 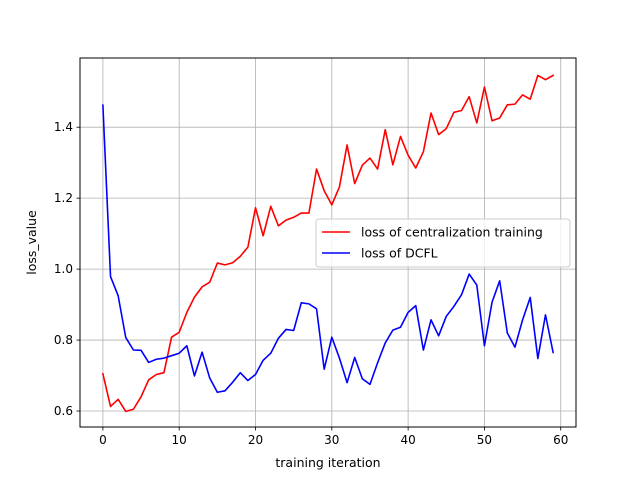 What do you see at coordinates (452, 232) in the screenshot?
I see `legend-label-centralization: loss of centralization training` at bounding box center [452, 232].